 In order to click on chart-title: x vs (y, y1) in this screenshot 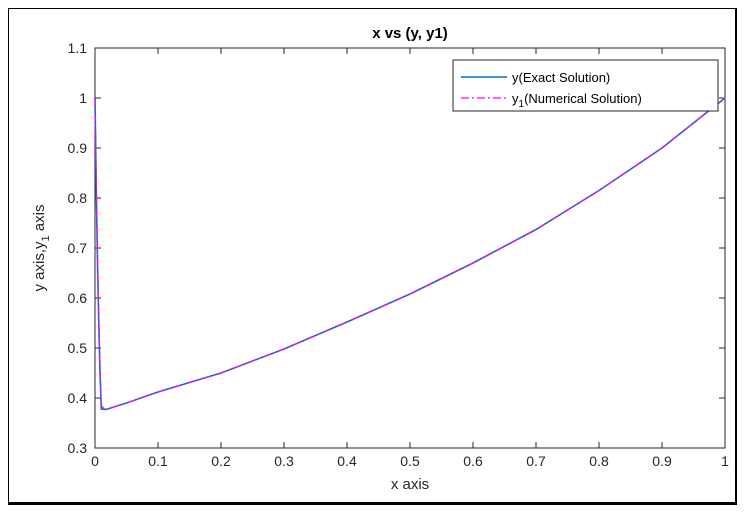, I will do `click(410, 33)`.